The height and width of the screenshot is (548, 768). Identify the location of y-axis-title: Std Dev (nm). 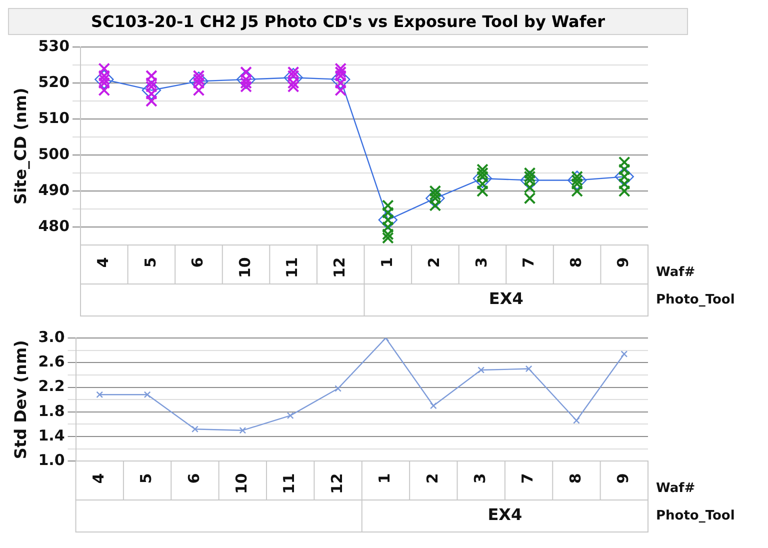
(20, 400).